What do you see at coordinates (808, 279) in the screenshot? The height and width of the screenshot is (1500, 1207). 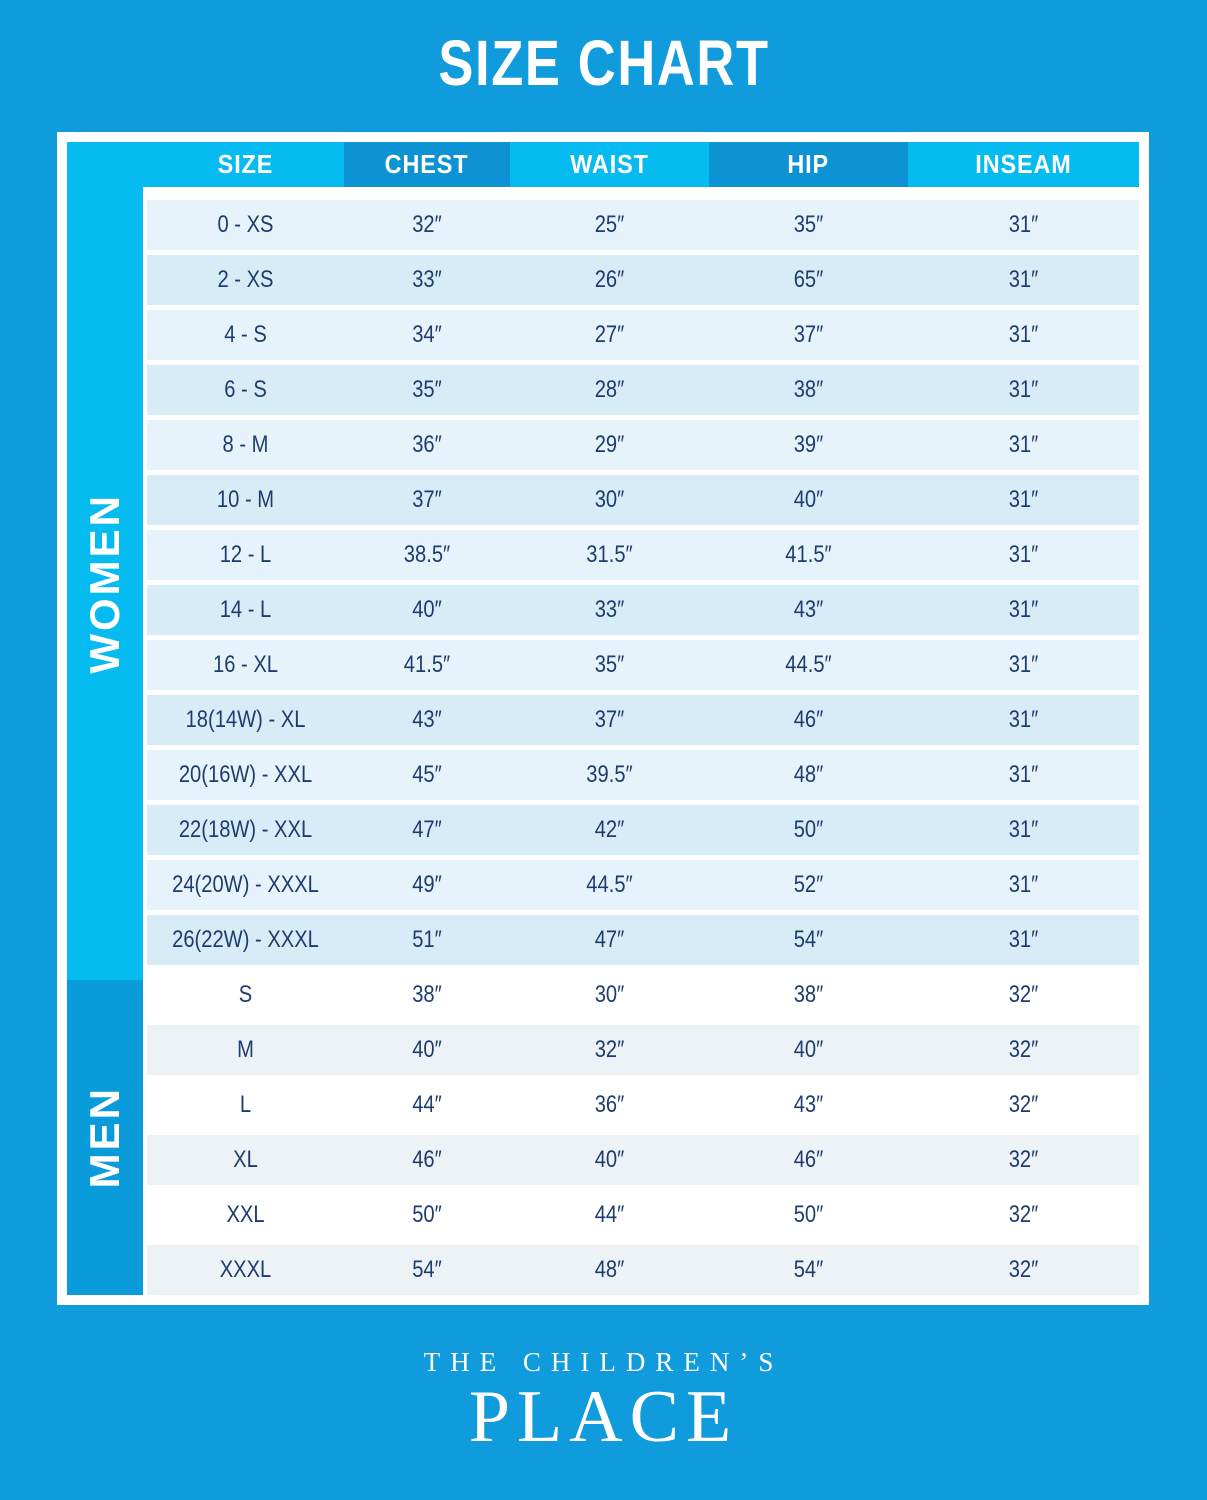 I see `hip-cell: 65″` at bounding box center [808, 279].